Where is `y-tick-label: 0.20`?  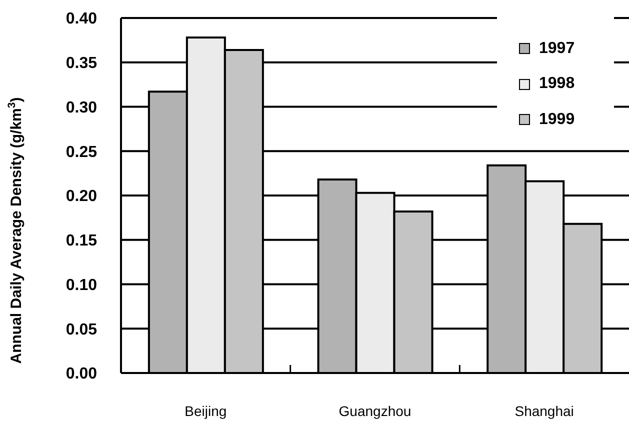 y-tick-label: 0.20 is located at coordinates (82, 197).